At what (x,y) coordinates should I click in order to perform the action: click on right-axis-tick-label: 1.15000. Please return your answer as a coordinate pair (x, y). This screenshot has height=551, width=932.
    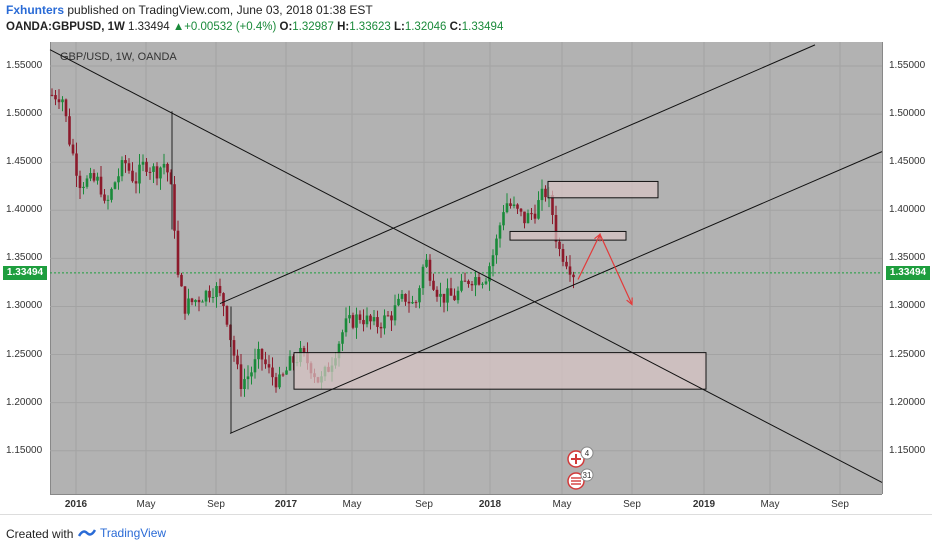
    Looking at the image, I should click on (907, 450).